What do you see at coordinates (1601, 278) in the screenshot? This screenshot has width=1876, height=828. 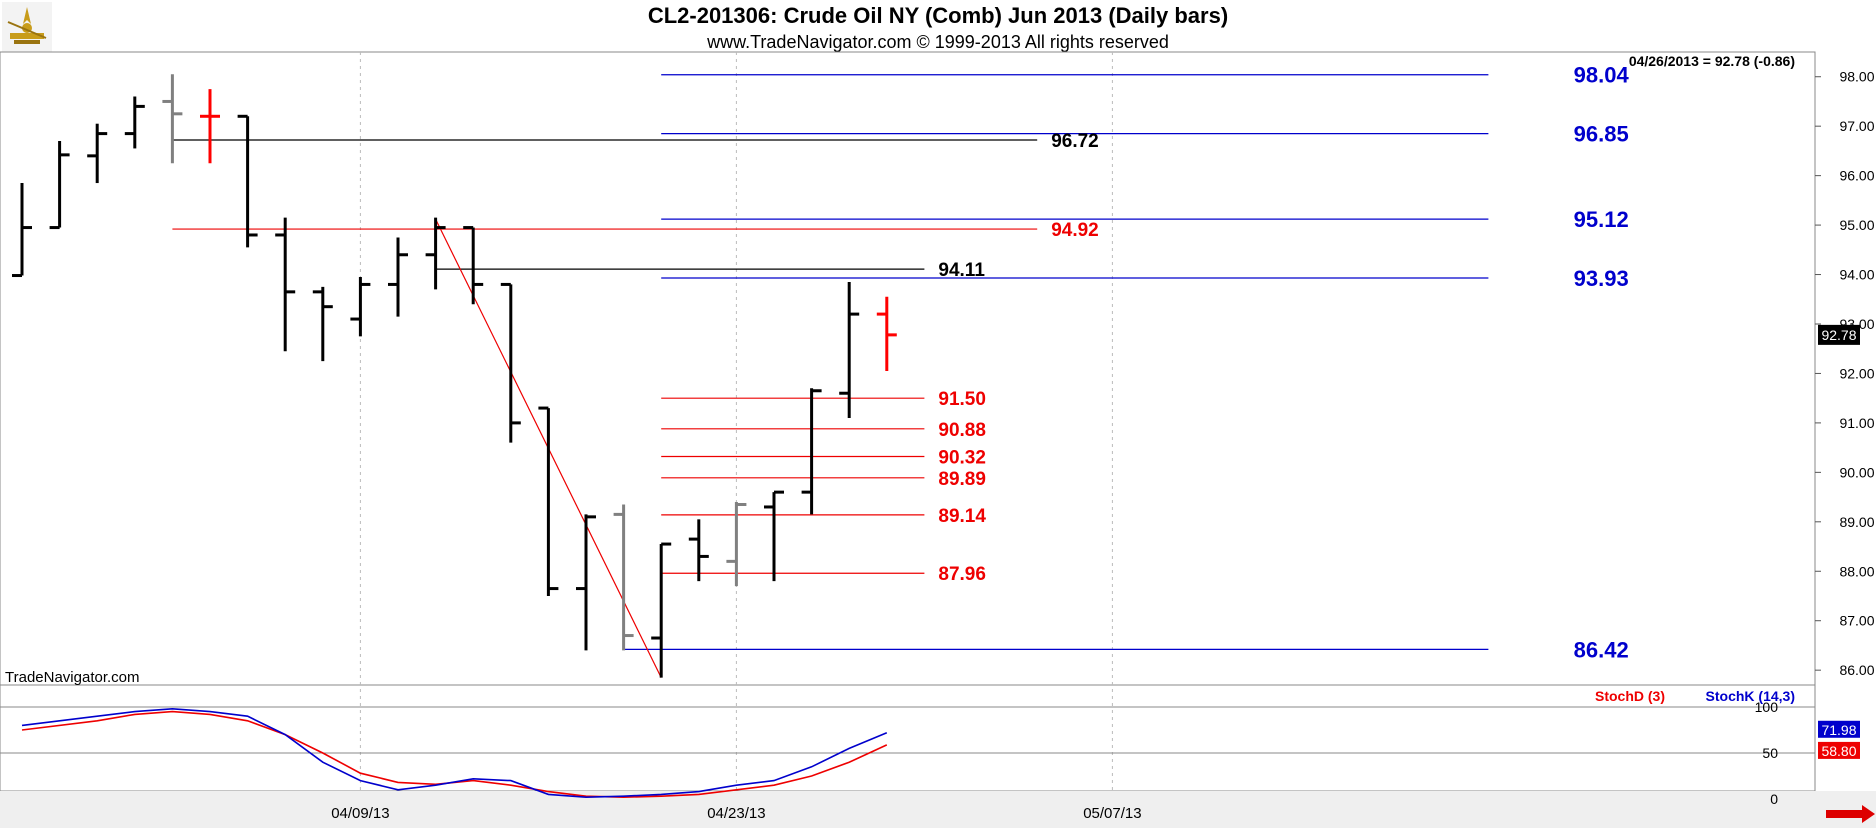 I see `level-label-93.93: 93.93` at bounding box center [1601, 278].